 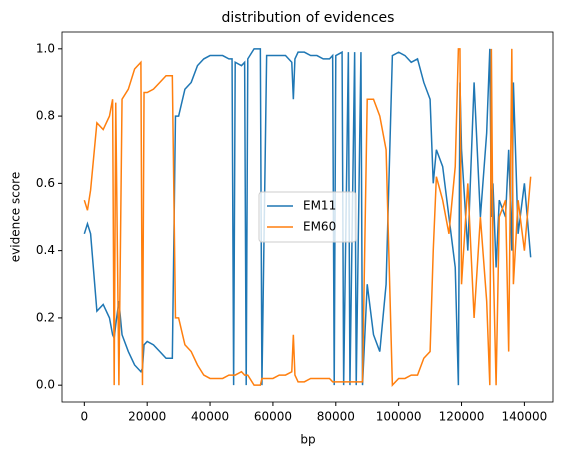 I want to click on y-tick-label: 0.6, so click(x=45, y=183).